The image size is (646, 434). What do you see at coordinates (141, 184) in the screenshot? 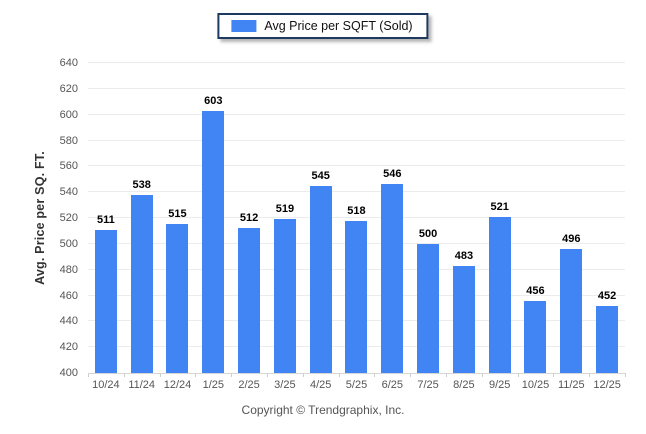
I see `bar-value-label: 538` at bounding box center [141, 184].